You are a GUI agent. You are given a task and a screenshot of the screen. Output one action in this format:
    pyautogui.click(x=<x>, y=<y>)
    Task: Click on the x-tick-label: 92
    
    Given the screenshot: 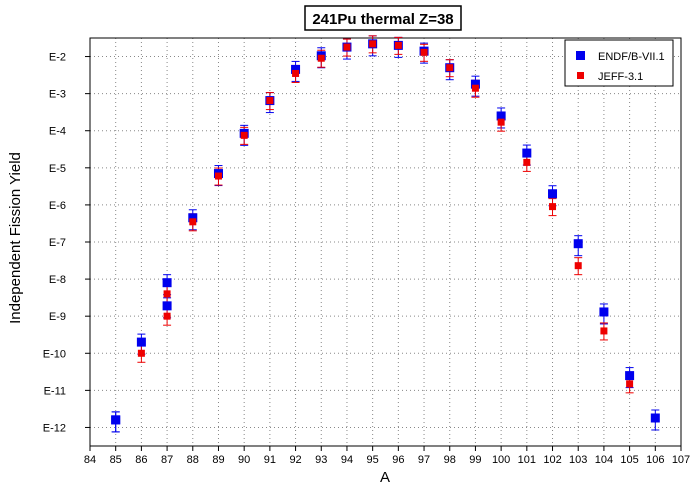 What is the action you would take?
    pyautogui.click(x=295, y=460)
    